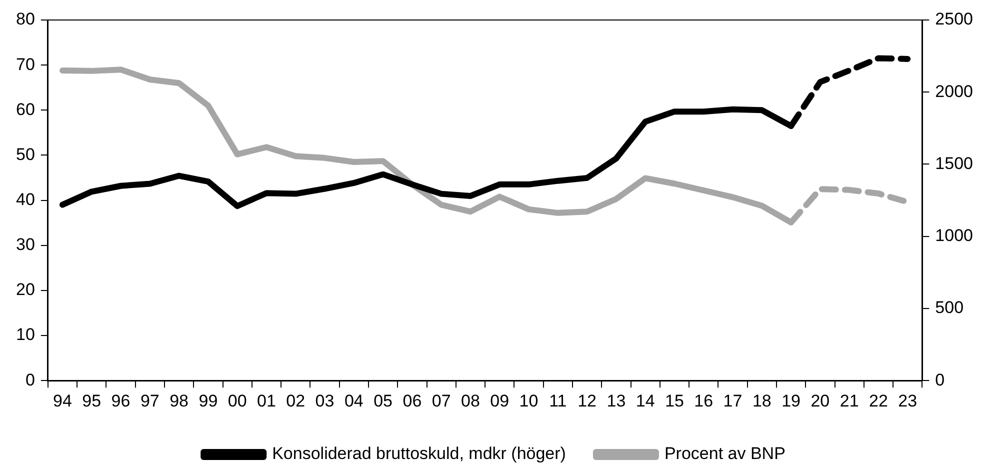 This screenshot has height=473, width=989. I want to click on x-tick-label: 21, so click(849, 400).